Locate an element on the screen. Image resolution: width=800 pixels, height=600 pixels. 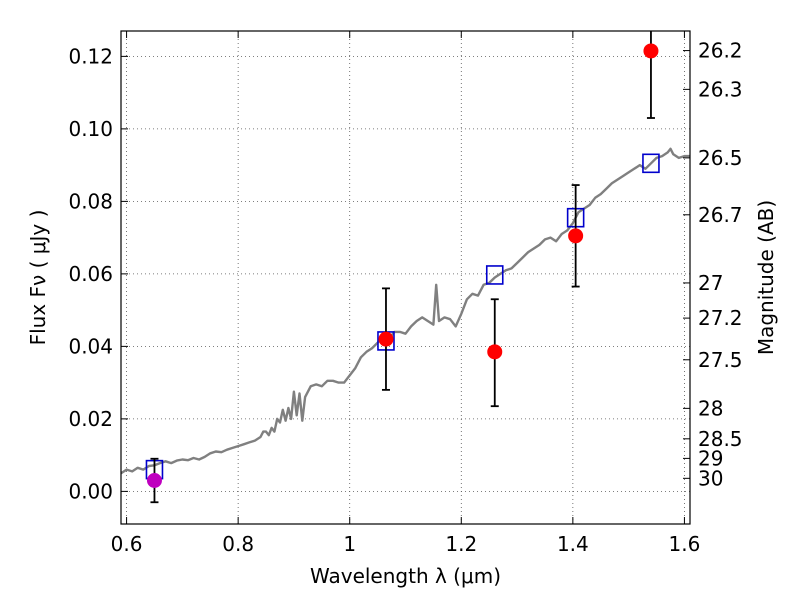
y-tick-label: 0.04 is located at coordinates (90, 346).